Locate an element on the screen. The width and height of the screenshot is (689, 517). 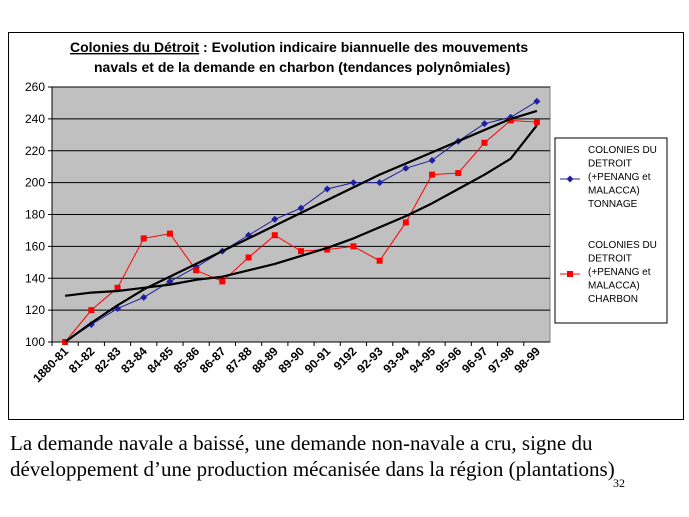
y-tick-label: 260 is located at coordinates (35, 87).